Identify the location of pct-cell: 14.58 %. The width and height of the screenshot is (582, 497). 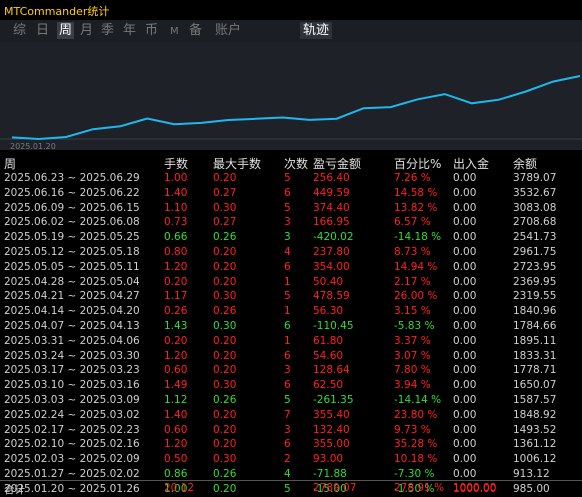
(416, 192).